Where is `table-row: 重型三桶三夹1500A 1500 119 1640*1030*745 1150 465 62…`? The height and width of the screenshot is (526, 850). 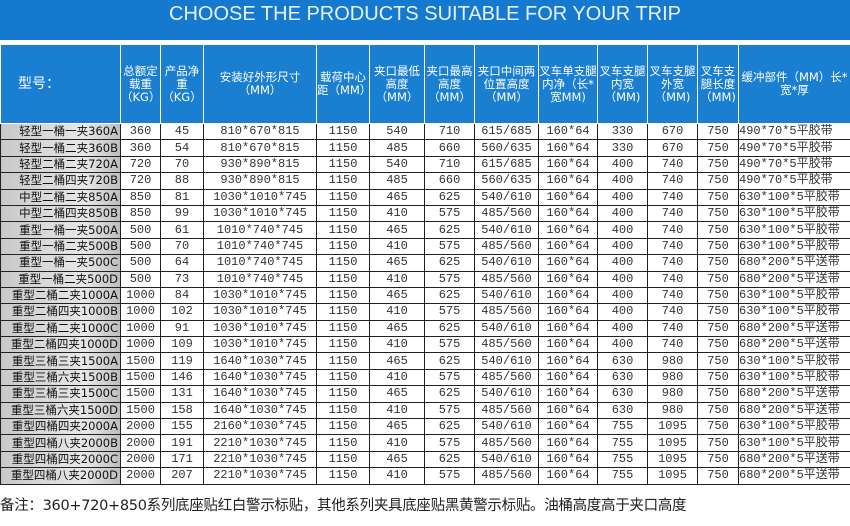 table-row: 重型三桶三夹1500A 1500 119 1640*1030*745 1150 465 62… is located at coordinates (425, 361).